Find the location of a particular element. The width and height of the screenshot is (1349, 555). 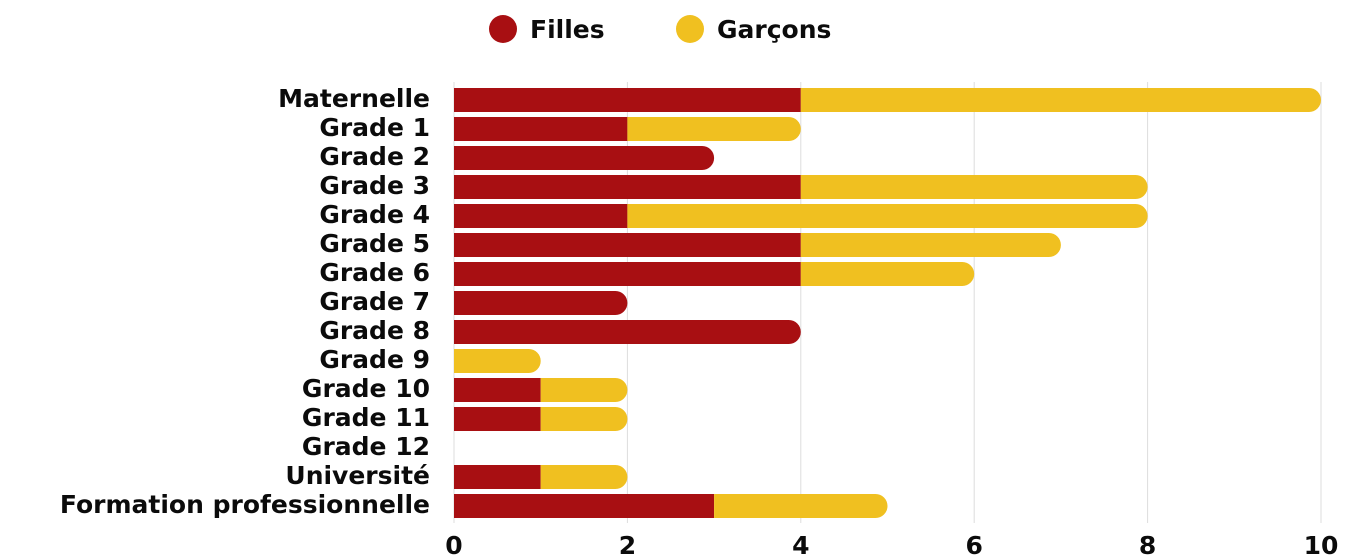

legend-item: Garçons is located at coordinates (753, 29).